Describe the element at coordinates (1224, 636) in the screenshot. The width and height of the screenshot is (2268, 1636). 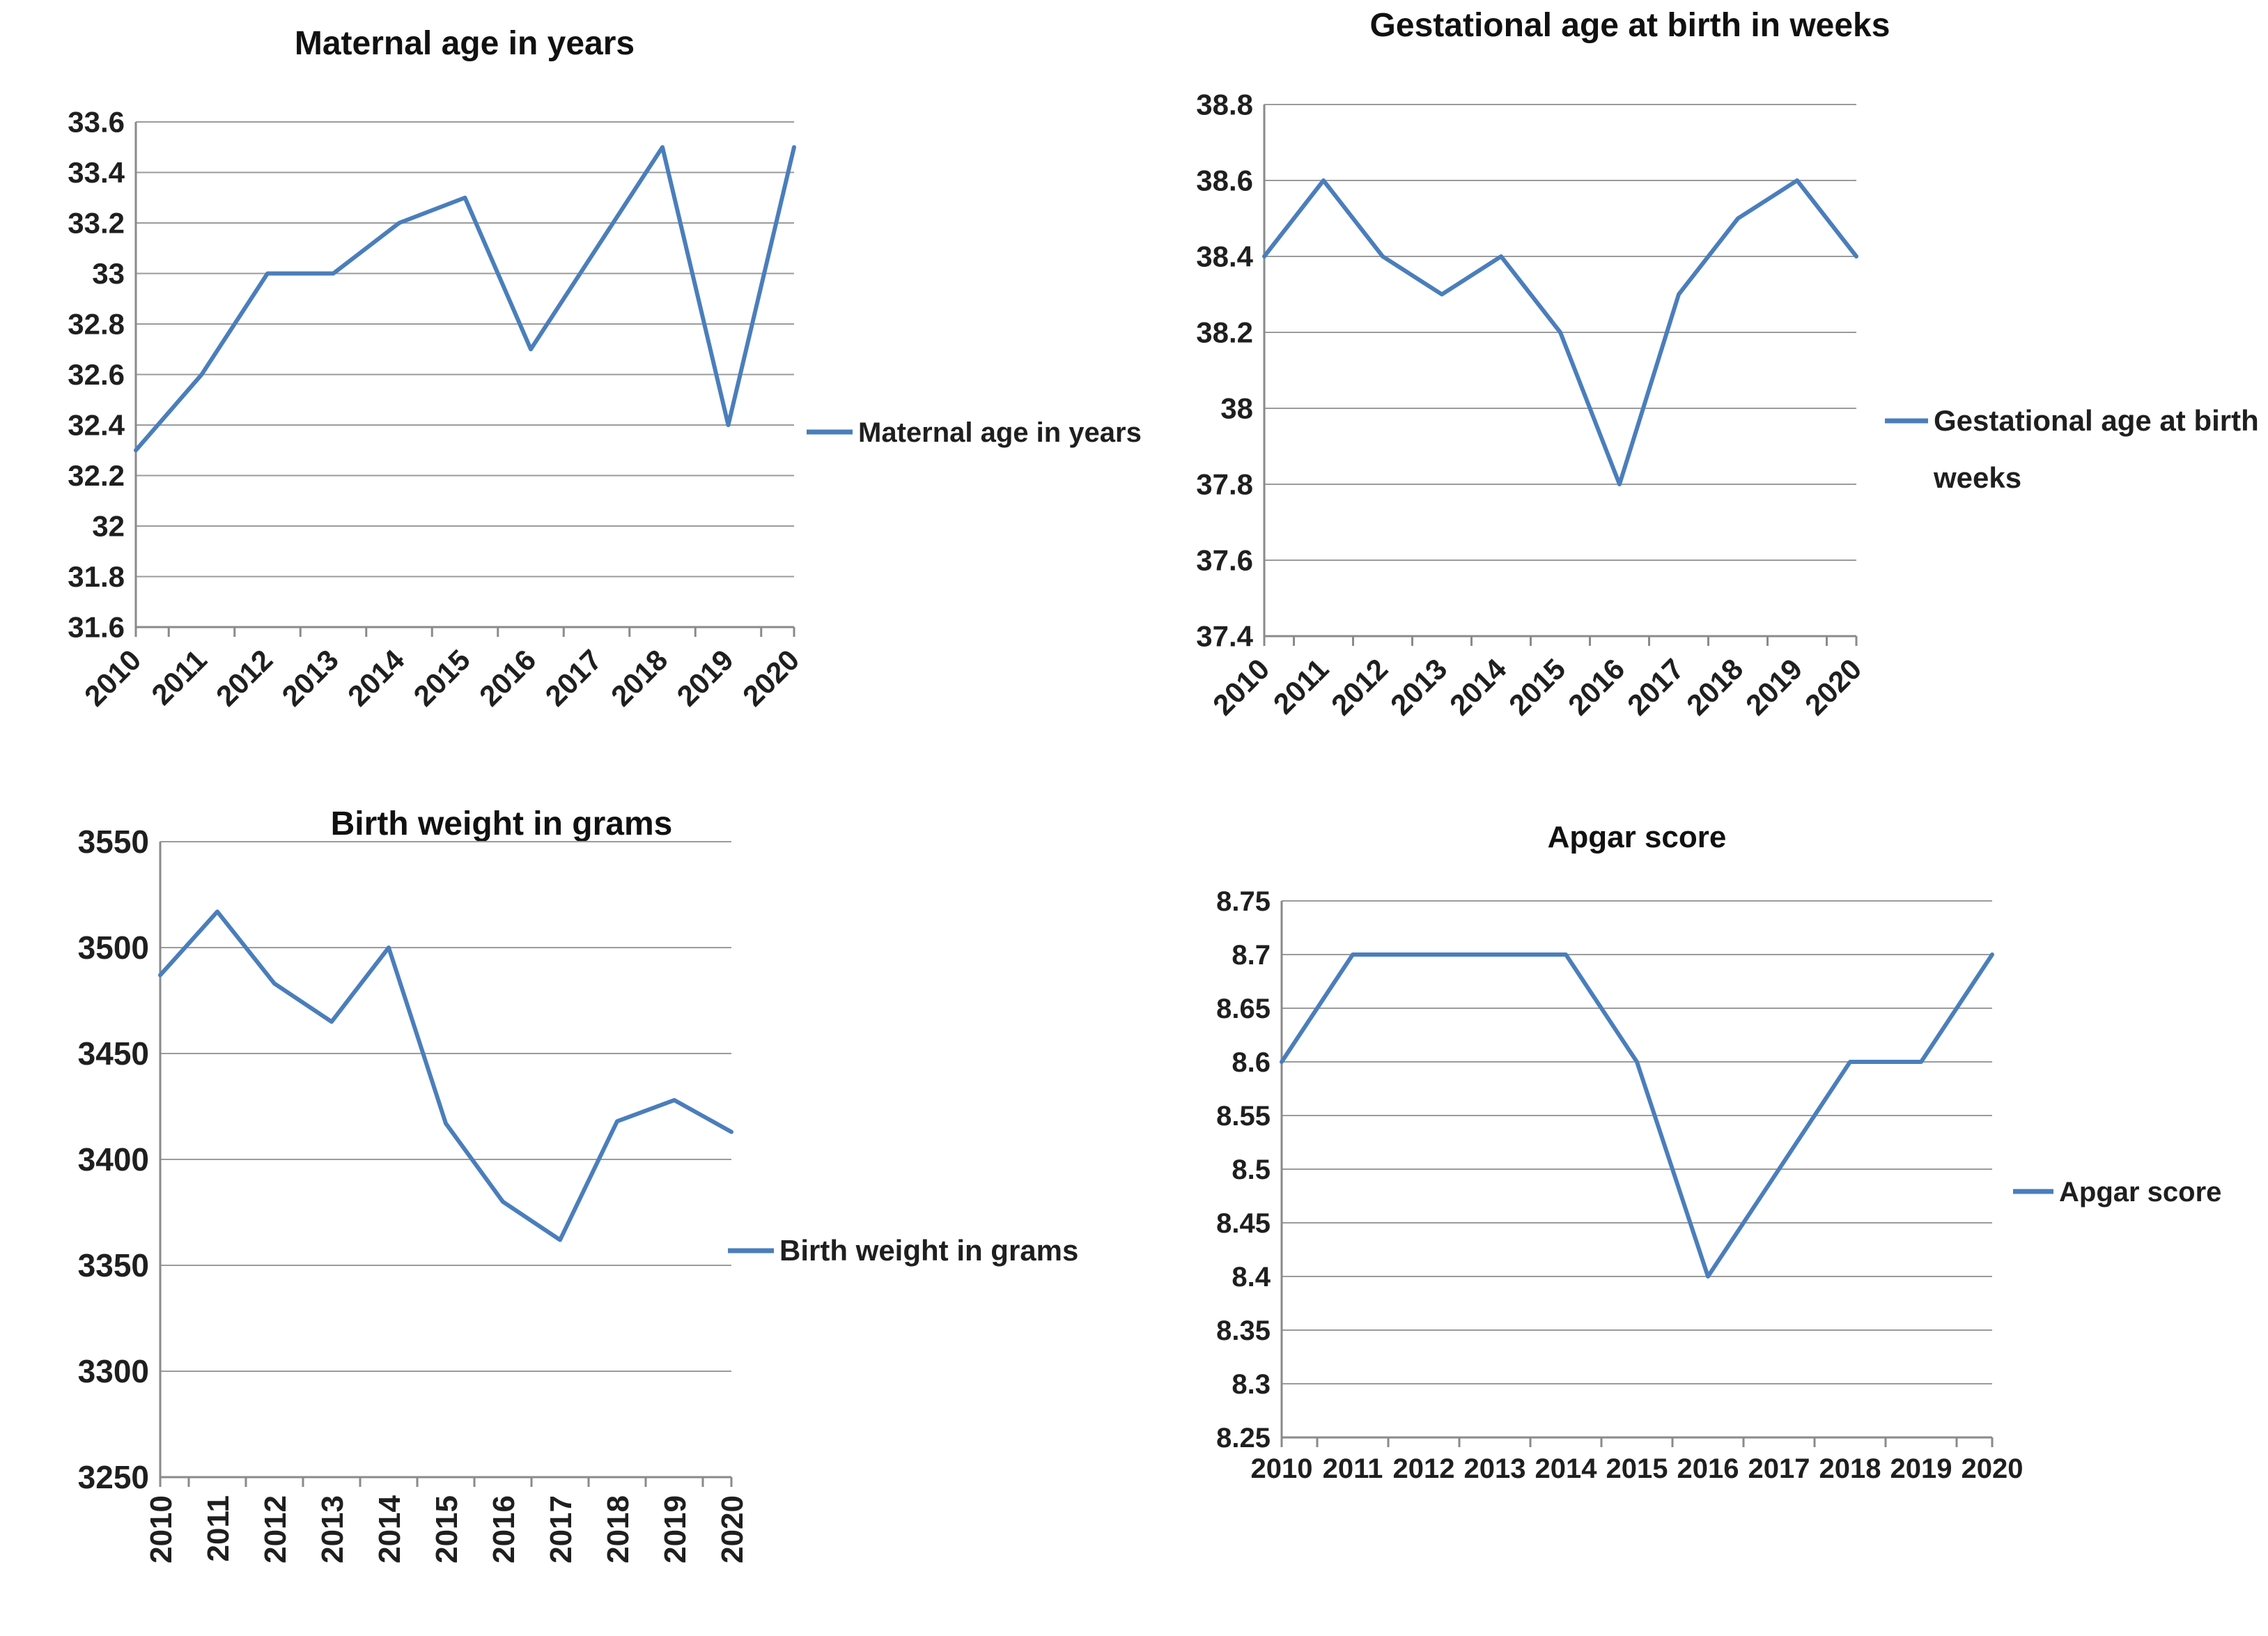
I see `y-tick-label: 37.4` at that location.